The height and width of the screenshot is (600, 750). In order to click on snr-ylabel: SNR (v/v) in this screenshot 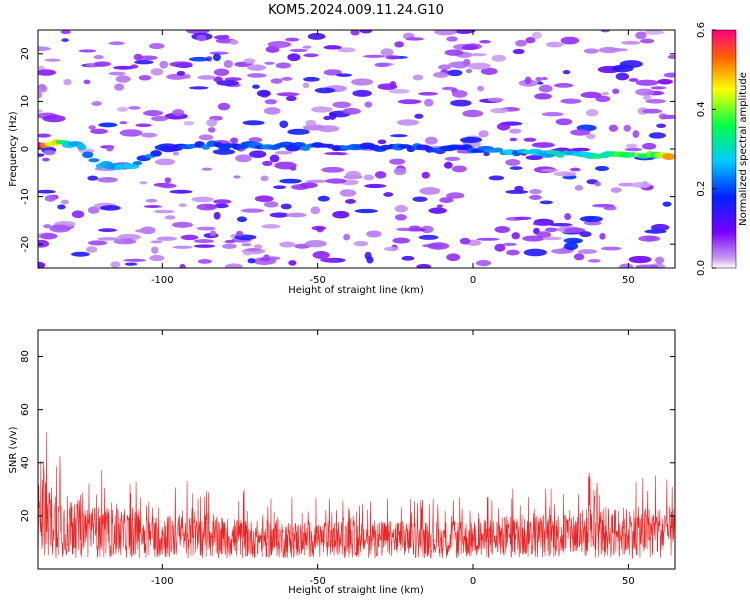, I will do `click(13, 449)`.